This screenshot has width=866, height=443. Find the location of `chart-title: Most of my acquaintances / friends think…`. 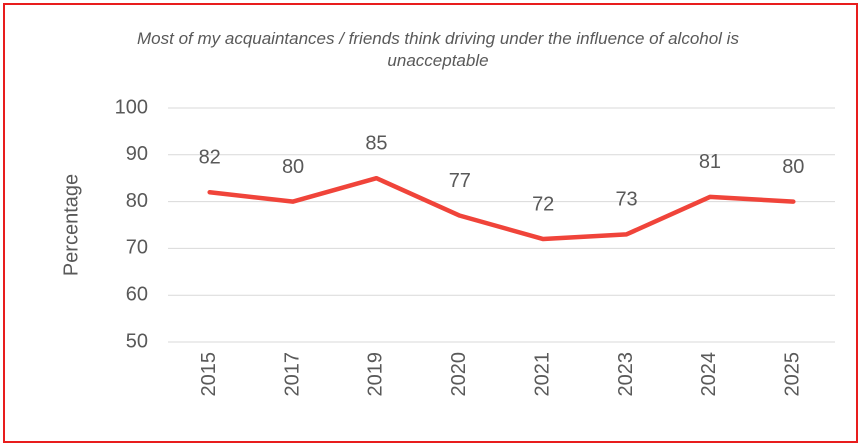

chart-title: Most of my acquaintances / friends think… is located at coordinates (438, 49).